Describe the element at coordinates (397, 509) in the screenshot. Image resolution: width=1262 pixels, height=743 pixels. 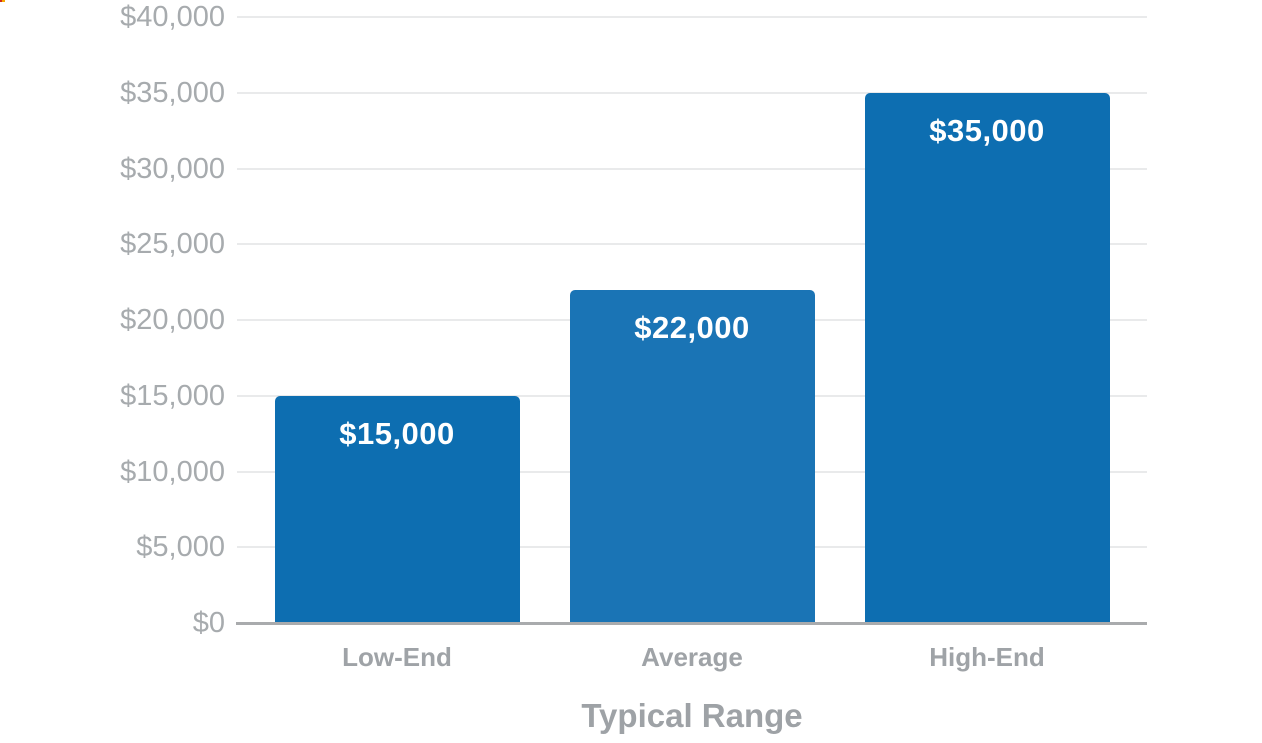
I see `bar-low-end: $15,000` at that location.